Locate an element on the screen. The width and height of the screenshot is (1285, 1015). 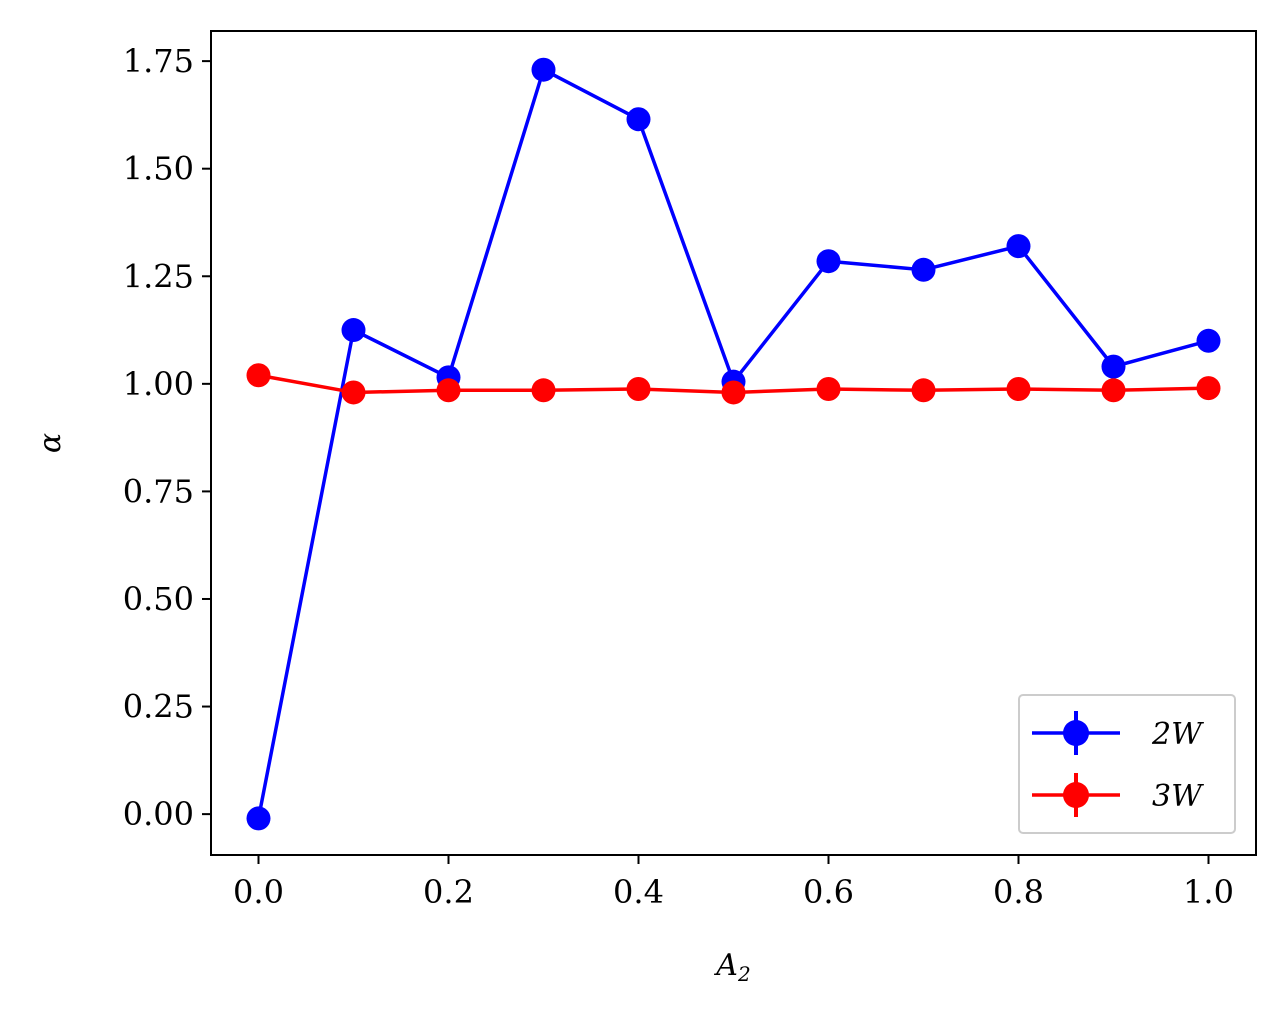
x-tick-label: 1.0 is located at coordinates (1208, 892).